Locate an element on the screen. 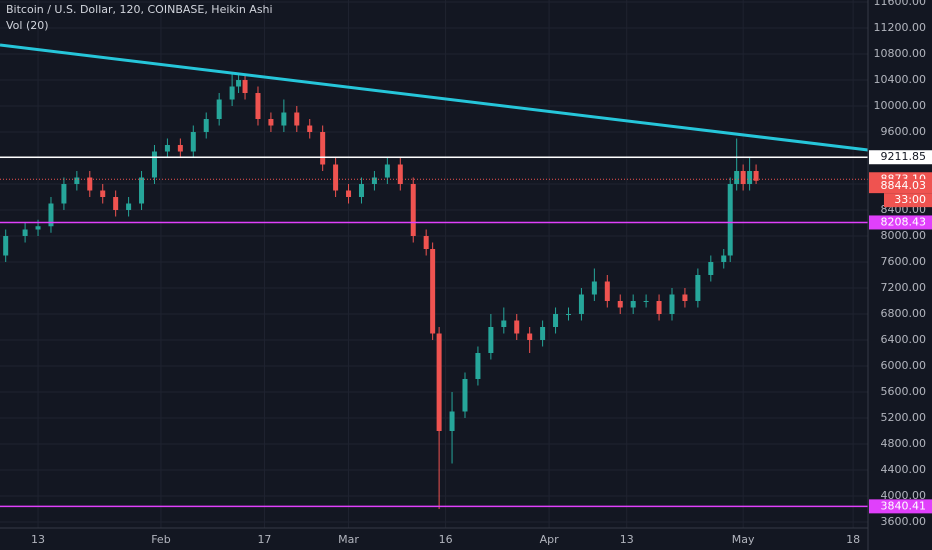 The width and height of the screenshot is (932, 550). y-tick-label: 6400.00 is located at coordinates (904, 339).